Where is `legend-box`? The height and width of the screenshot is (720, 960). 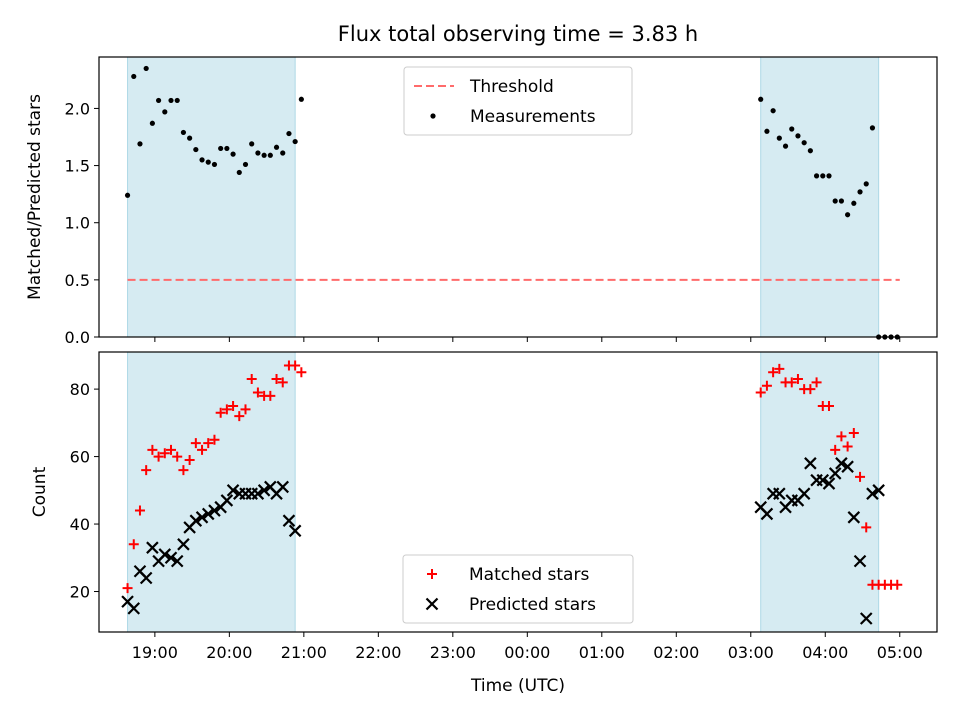 legend-box is located at coordinates (518, 101).